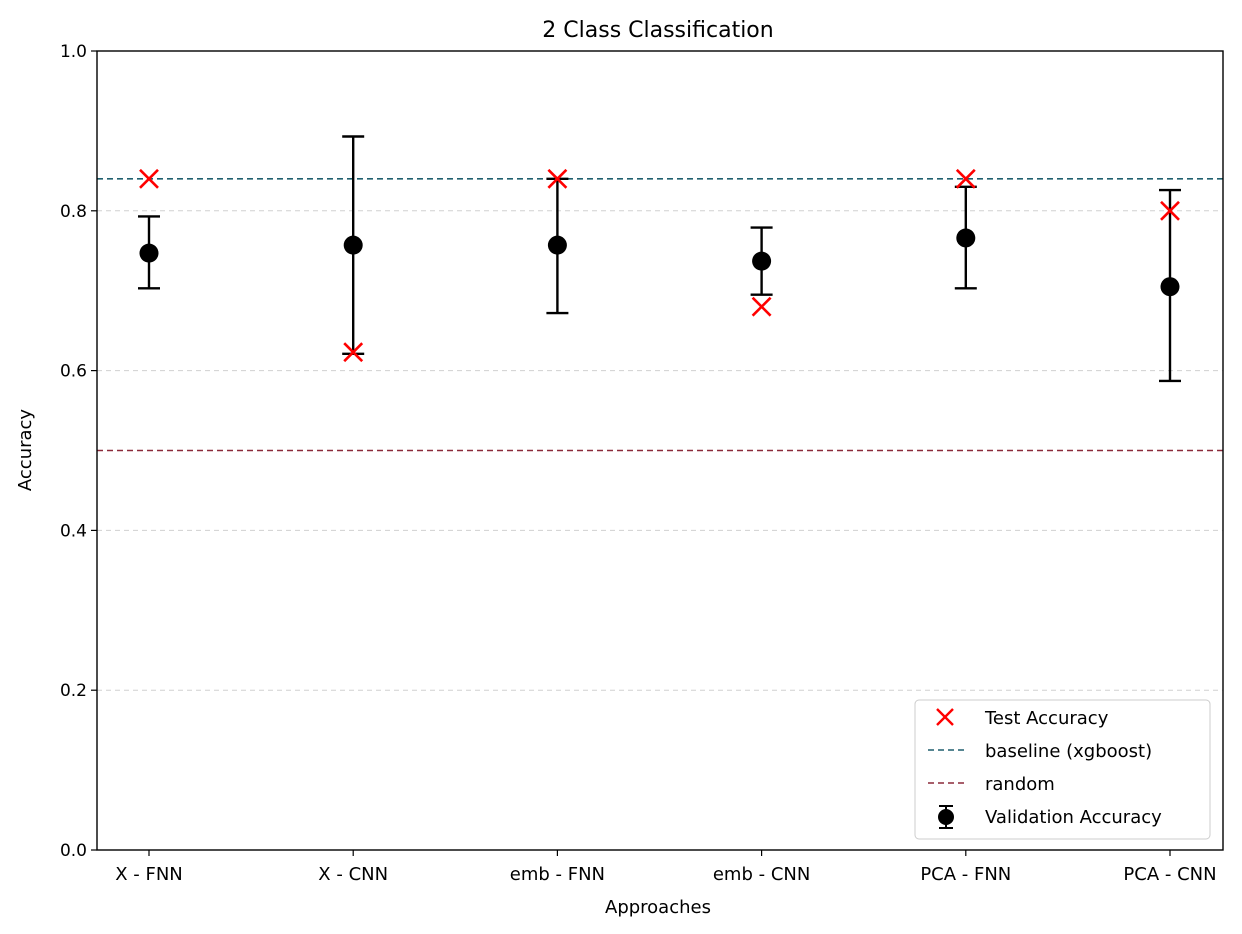  Describe the element at coordinates (25, 450) in the screenshot. I see `y-axis-label: Accuracy` at that location.